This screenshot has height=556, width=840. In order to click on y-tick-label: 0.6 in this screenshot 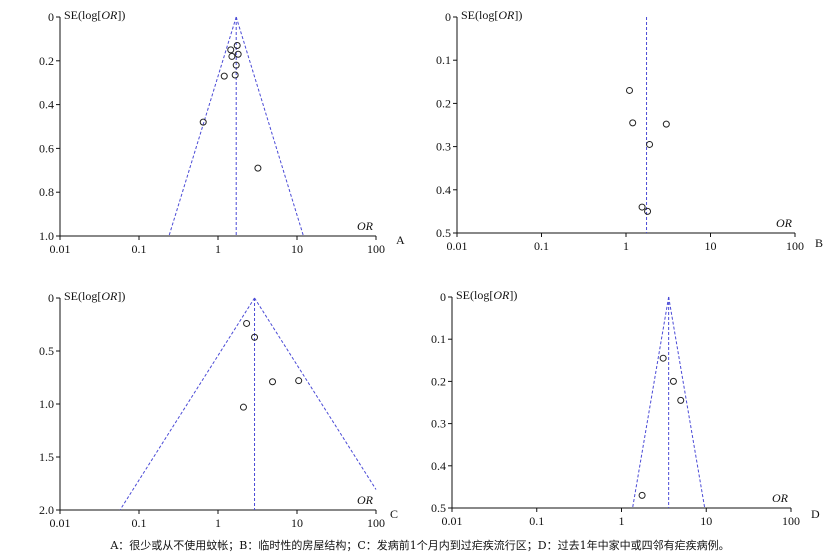, I will do `click(46, 148)`.